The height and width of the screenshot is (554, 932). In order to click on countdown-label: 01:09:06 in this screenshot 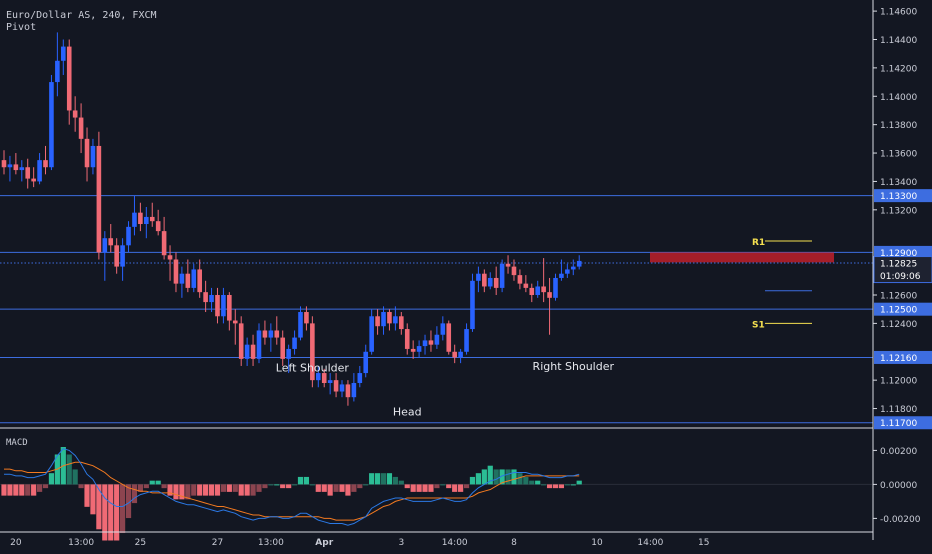, I will do `click(900, 277)`.